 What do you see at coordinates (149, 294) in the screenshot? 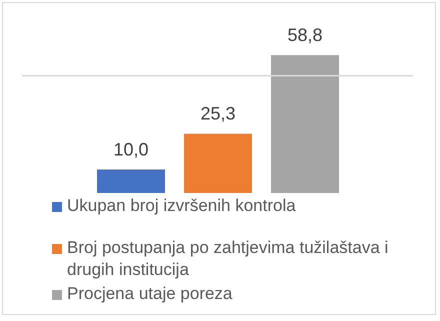
I see `legend-label: Procjena utaje poreza` at bounding box center [149, 294].